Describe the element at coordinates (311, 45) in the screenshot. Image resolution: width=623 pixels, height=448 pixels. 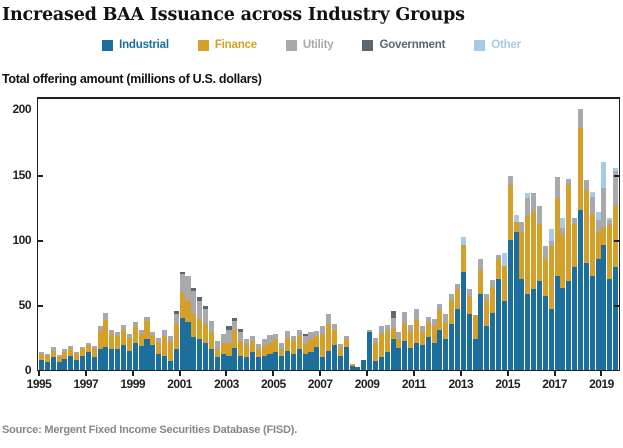
I see `legend: Industrial Finance Utility Government Other` at that location.